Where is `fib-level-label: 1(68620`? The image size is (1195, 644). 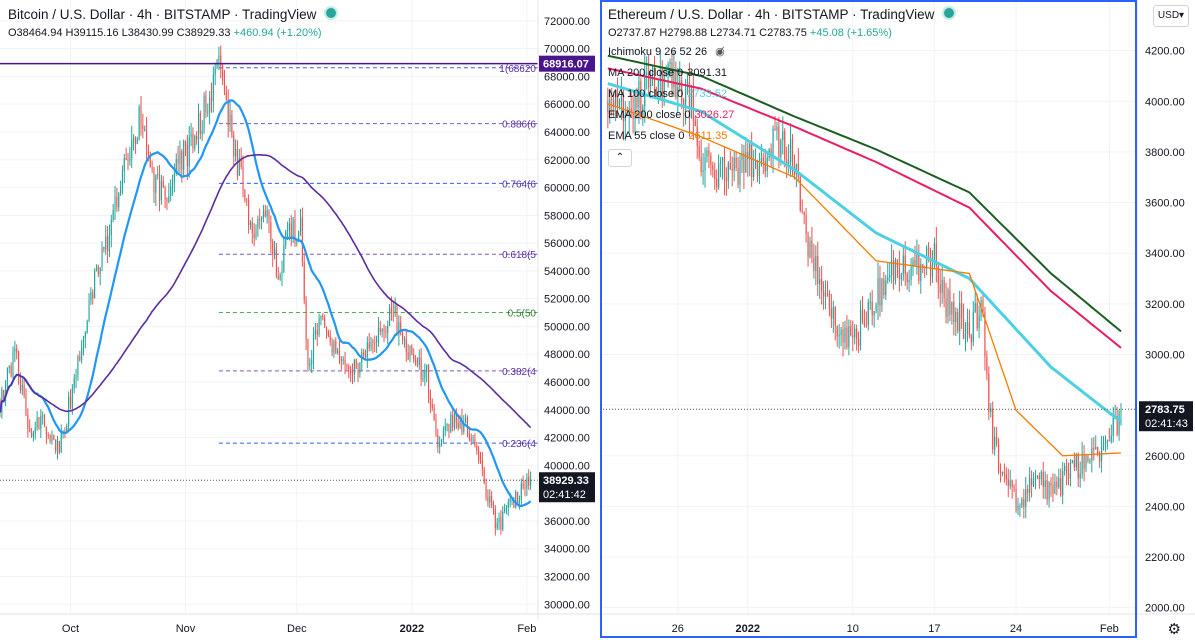
fib-level-label: 1(68620 is located at coordinates (517, 69).